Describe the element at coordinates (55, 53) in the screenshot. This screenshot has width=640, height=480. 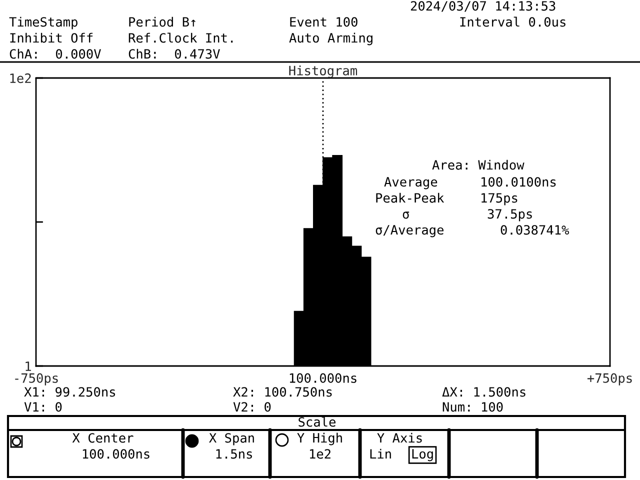
I see `text: ChA: 0.000V` at that location.